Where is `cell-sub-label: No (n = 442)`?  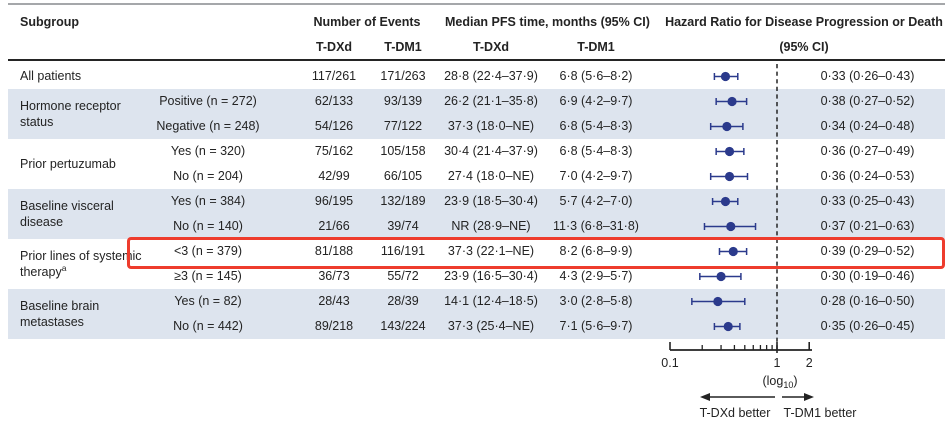
cell-sub-label: No (n = 442) is located at coordinates (208, 326).